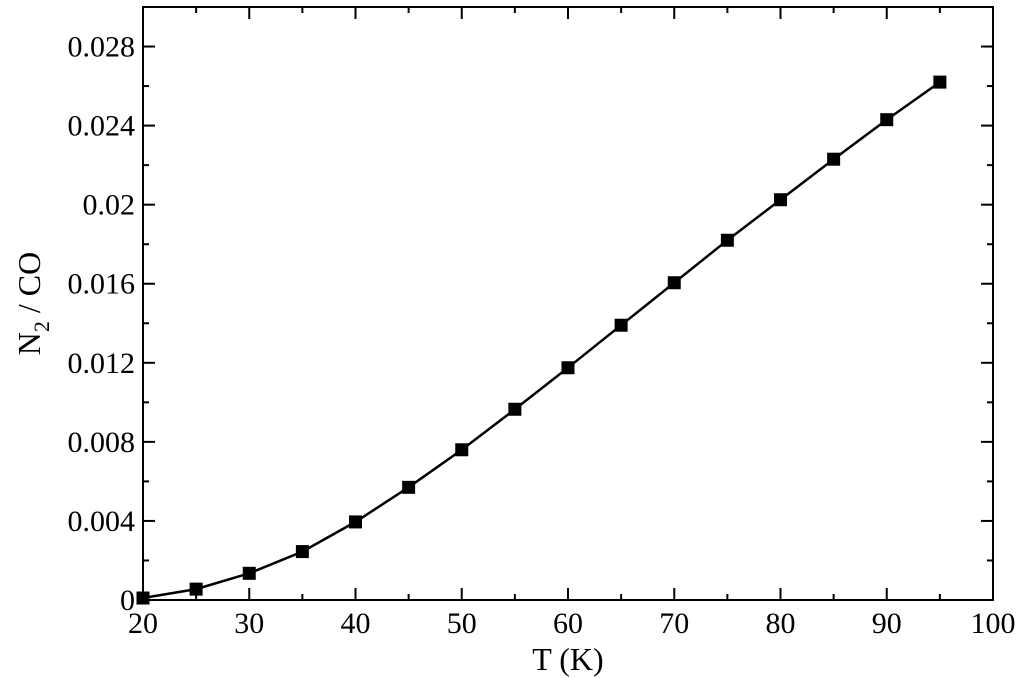 The image size is (1025, 678). Describe the element at coordinates (356, 623) in the screenshot. I see `x-tick-label: 40` at that location.